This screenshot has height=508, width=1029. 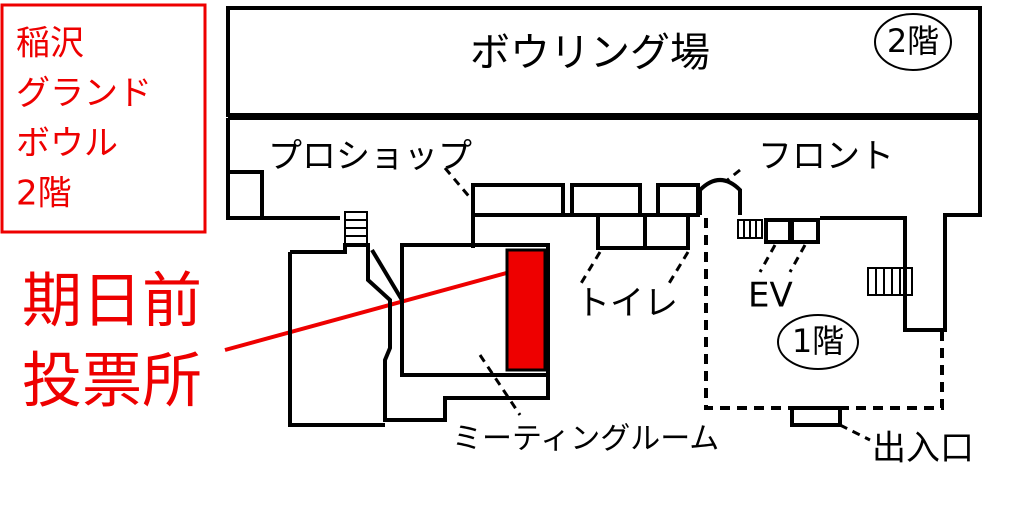 What do you see at coordinates (84, 94) in the screenshot?
I see `sidebar-line: グランド` at bounding box center [84, 94].